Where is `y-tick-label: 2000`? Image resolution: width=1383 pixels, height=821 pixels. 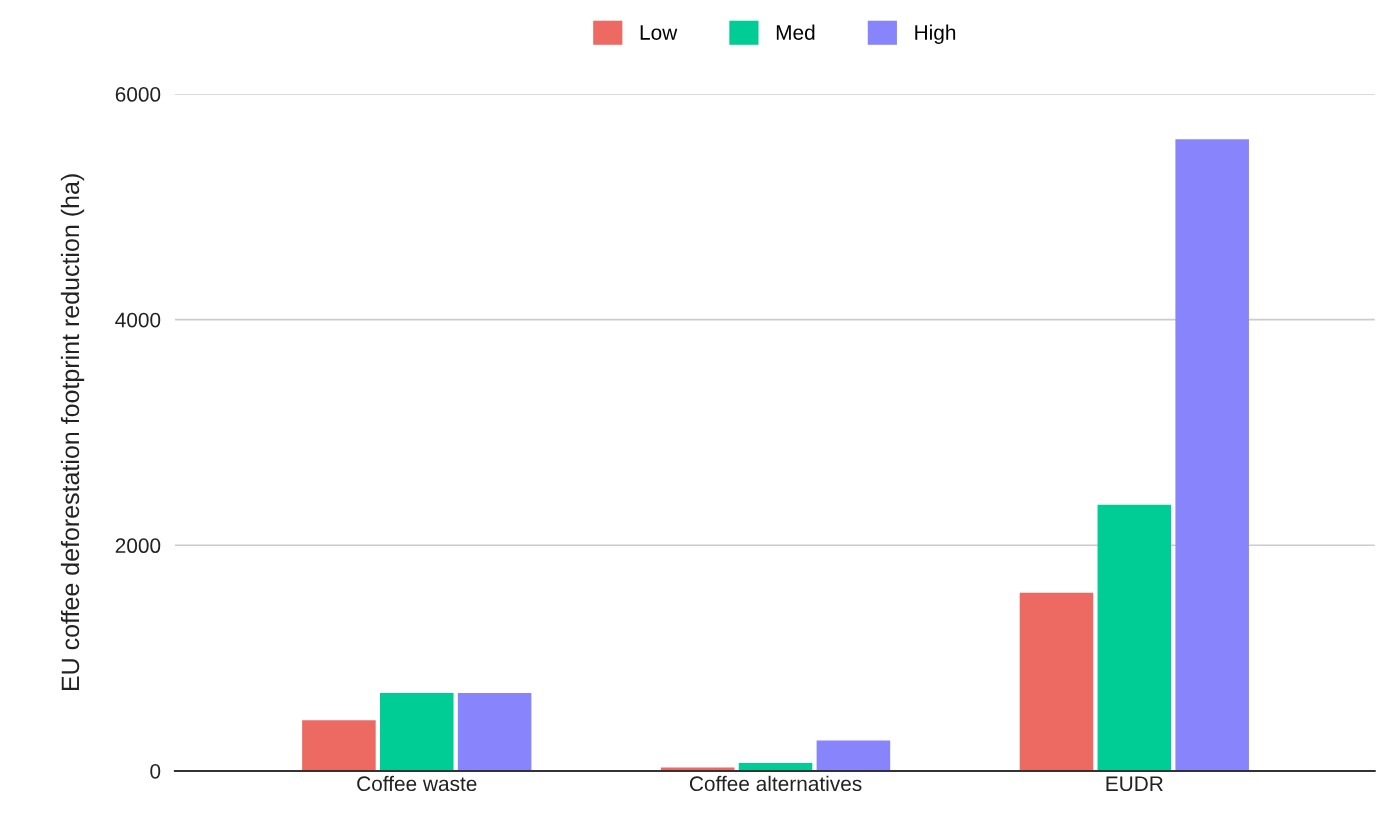 y-tick-label: 2000 is located at coordinates (138, 546).